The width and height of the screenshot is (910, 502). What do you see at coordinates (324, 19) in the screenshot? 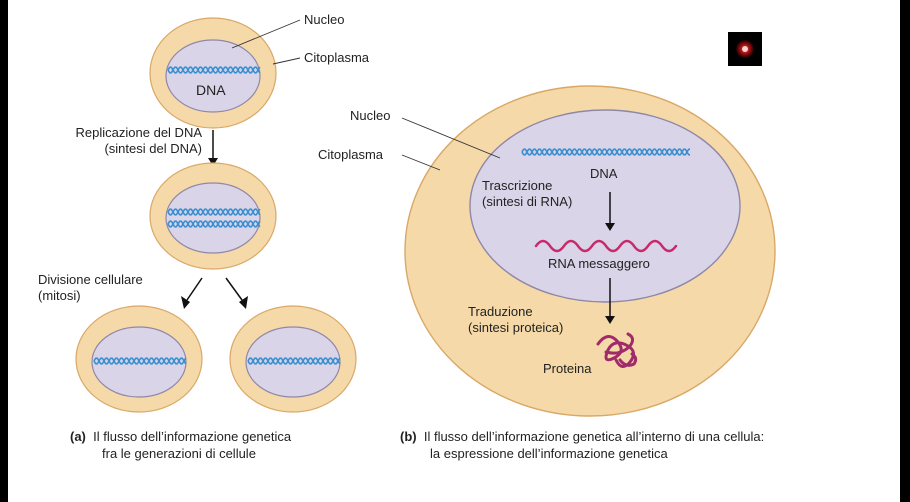
I see `label-nucleo-a: Nucleo` at bounding box center [324, 19].